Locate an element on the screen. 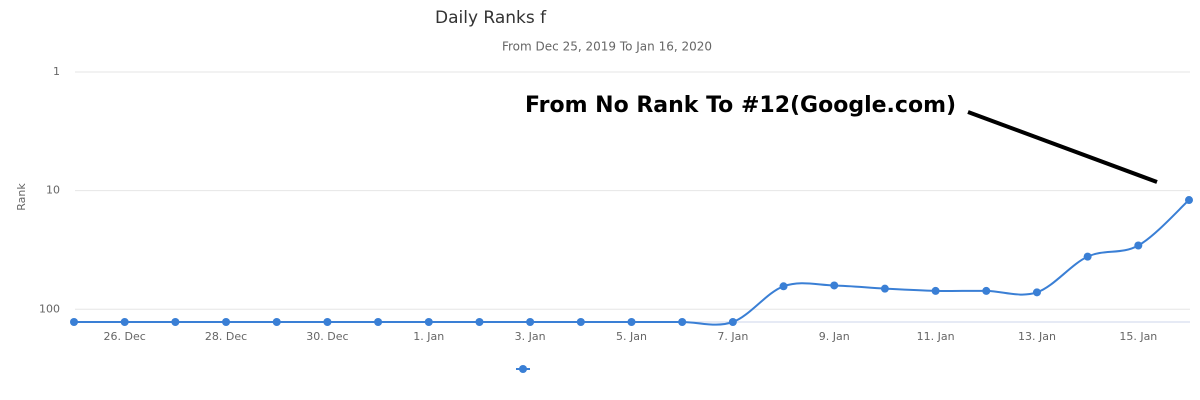 This screenshot has height=400, width=1200. x-tick-label: 3. Jan is located at coordinates (530, 336).